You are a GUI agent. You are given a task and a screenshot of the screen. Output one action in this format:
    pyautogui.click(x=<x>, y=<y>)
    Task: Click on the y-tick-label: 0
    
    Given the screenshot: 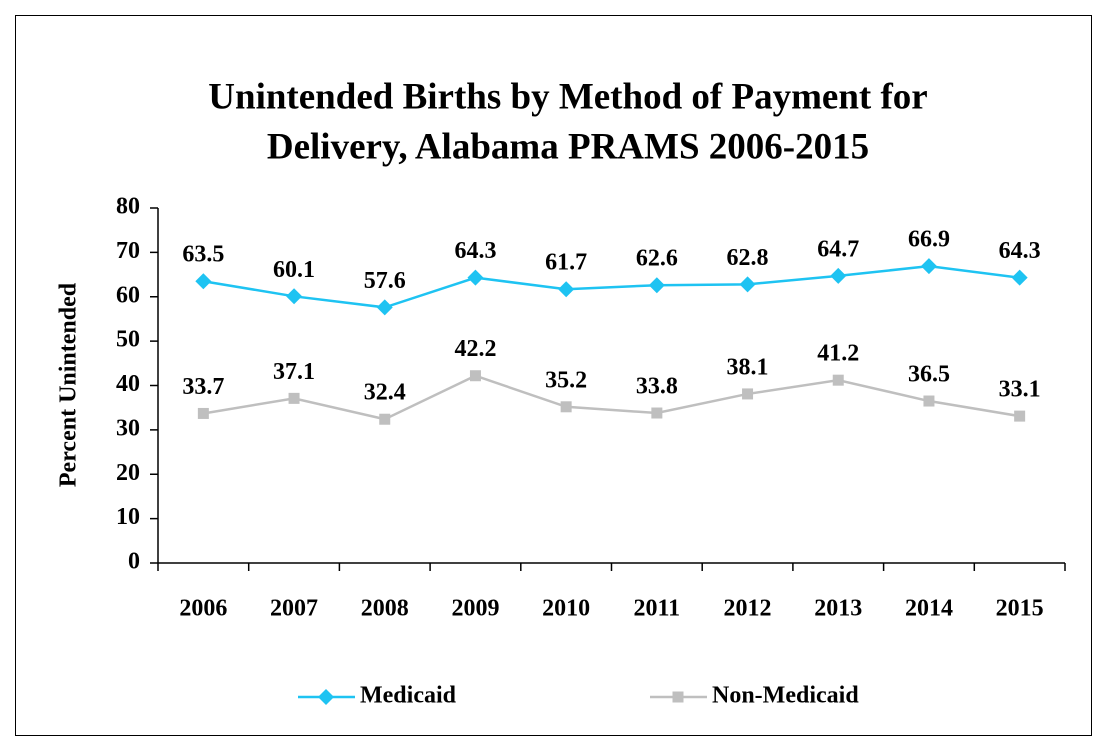 What is the action you would take?
    pyautogui.click(x=134, y=562)
    